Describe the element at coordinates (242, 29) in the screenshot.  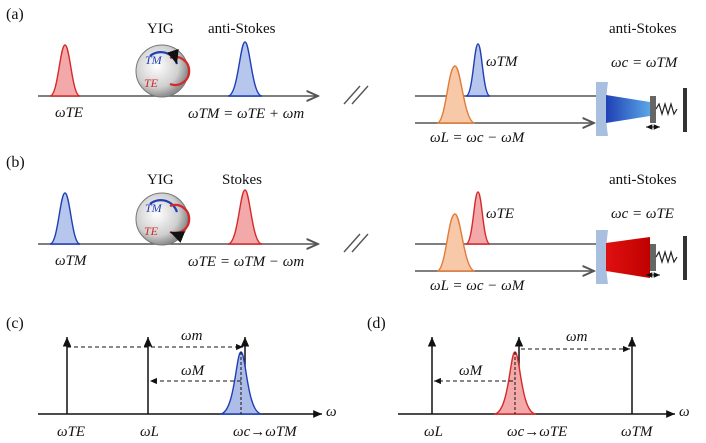
I see `anti-stokes-label-a: anti-Stokes` at that location.